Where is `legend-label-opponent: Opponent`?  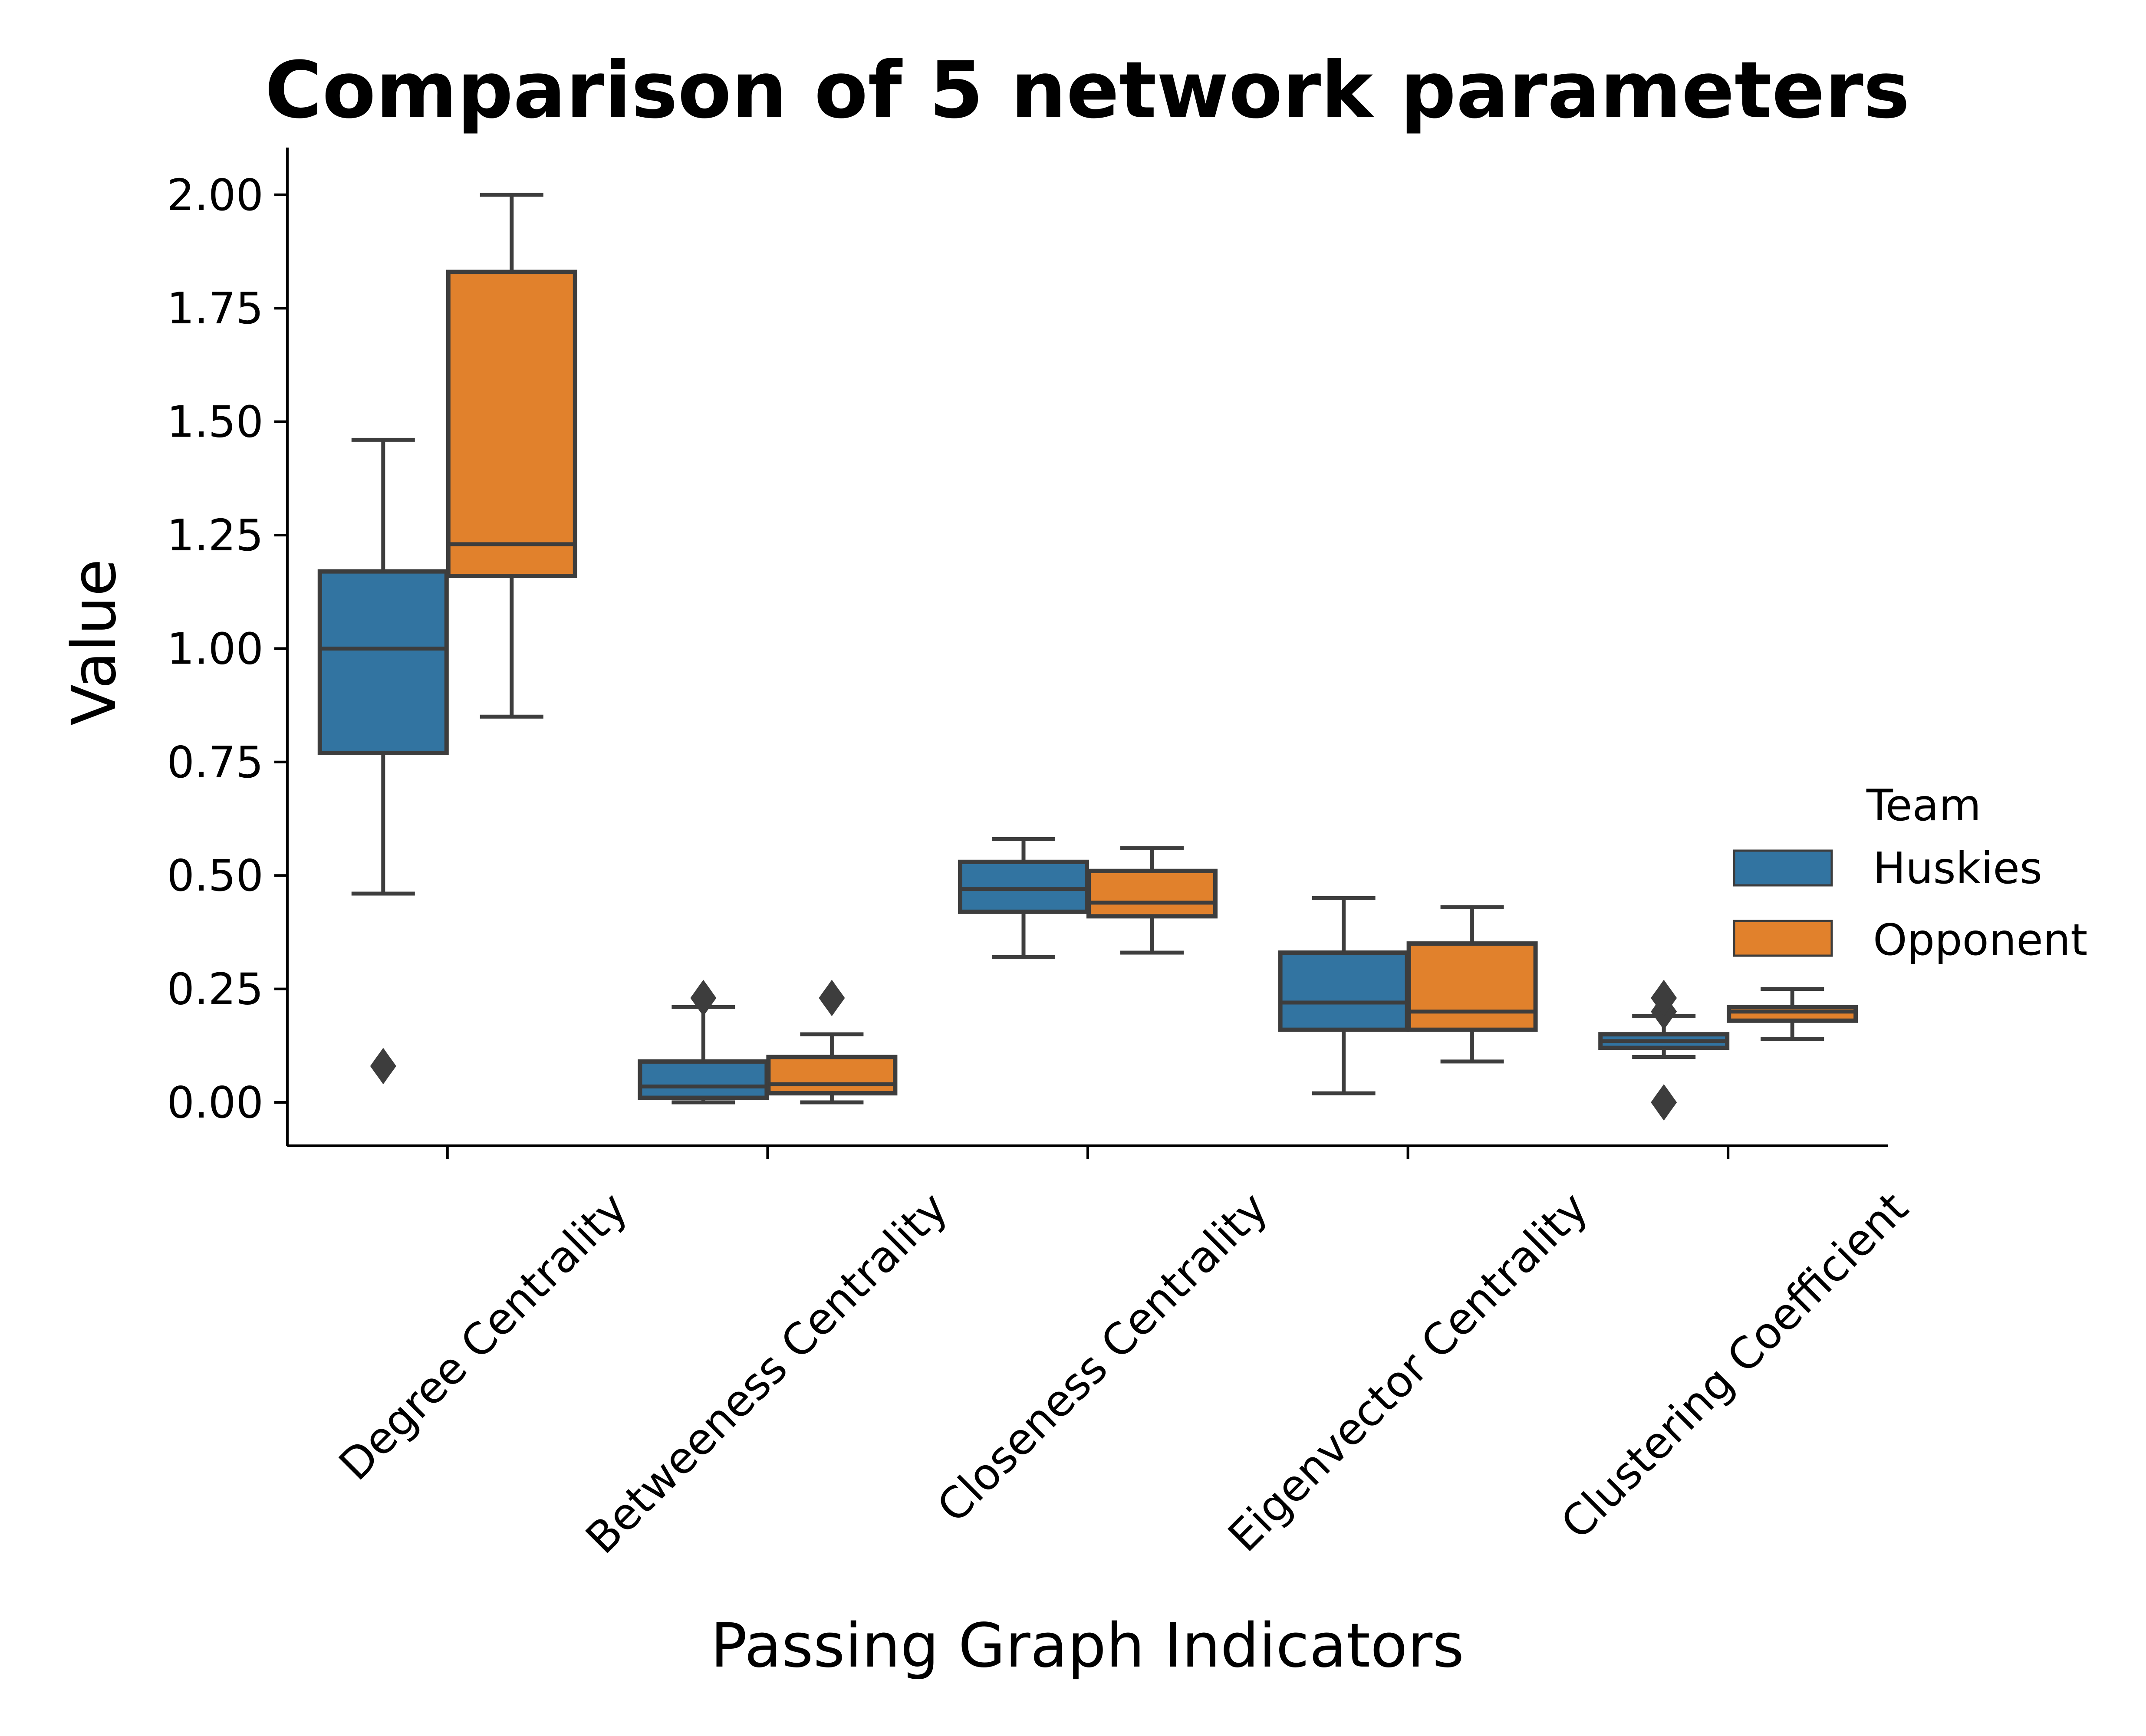 legend-label-opponent: Opponent is located at coordinates (1980, 939).